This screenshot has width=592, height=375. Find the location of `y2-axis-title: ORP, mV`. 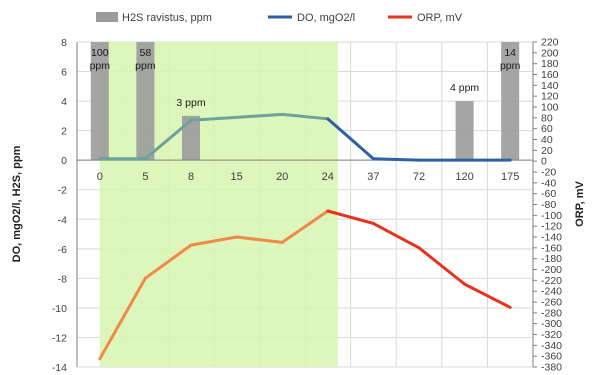

y2-axis-title: ORP, mV is located at coordinates (580, 204).